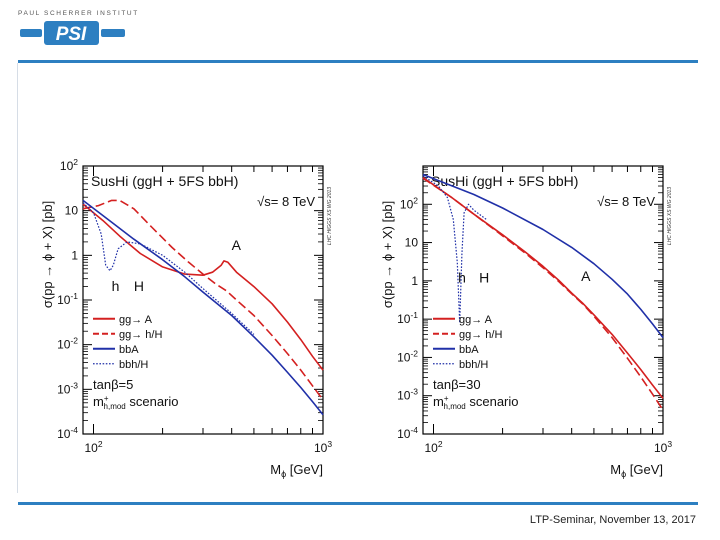 Image resolution: width=720 pixels, height=540 pixels. What do you see at coordinates (78, 13) in the screenshot?
I see `institute-caption: PAUL SCHERRER INSTITUT` at bounding box center [78, 13].